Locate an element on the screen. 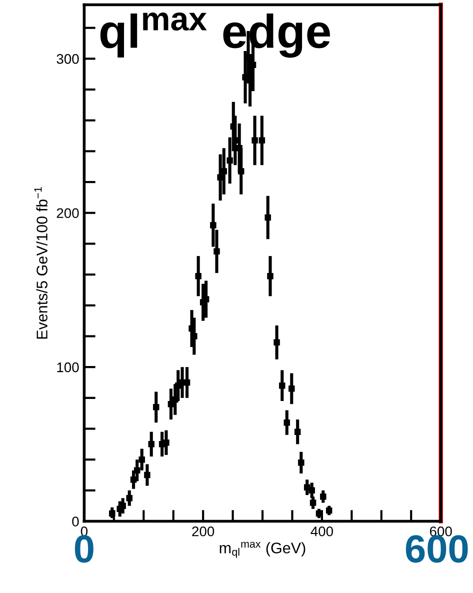  y-tick-label: 0 is located at coordinates (75, 521).